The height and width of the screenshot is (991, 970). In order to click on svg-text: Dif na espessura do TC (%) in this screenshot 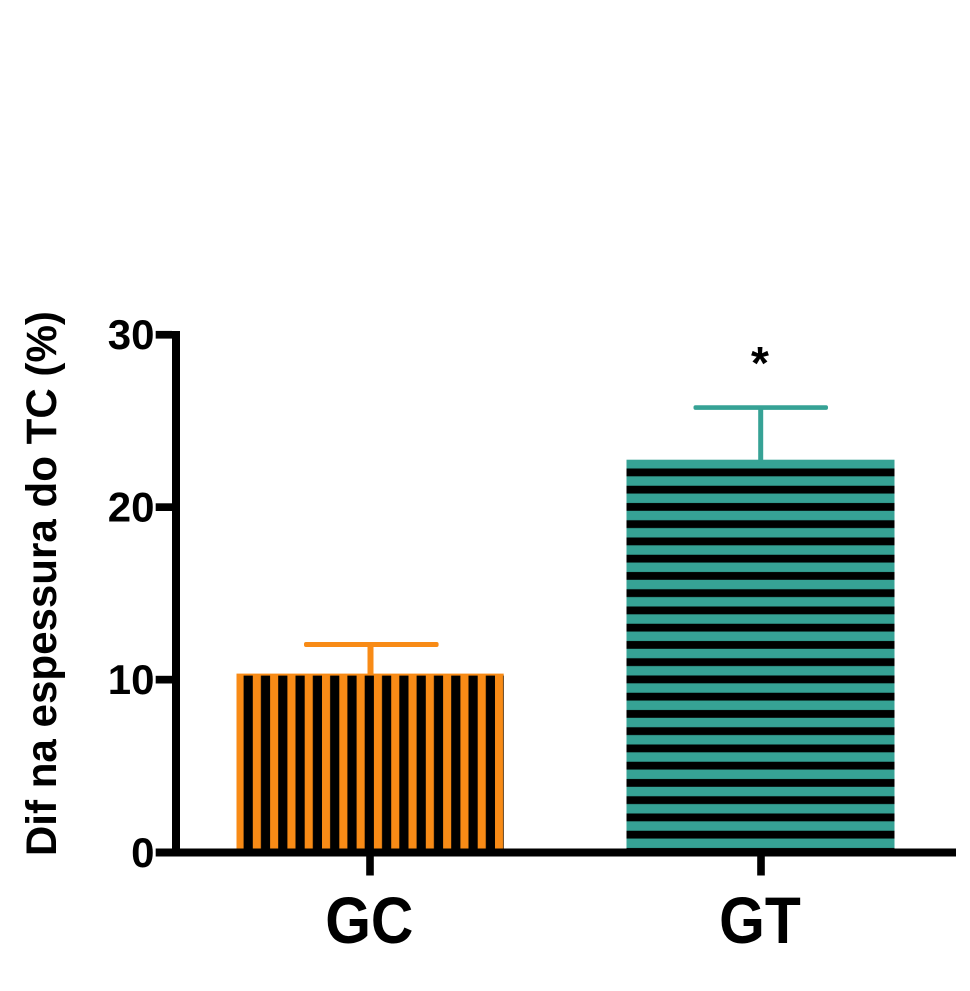, I will do `click(42, 583)`.